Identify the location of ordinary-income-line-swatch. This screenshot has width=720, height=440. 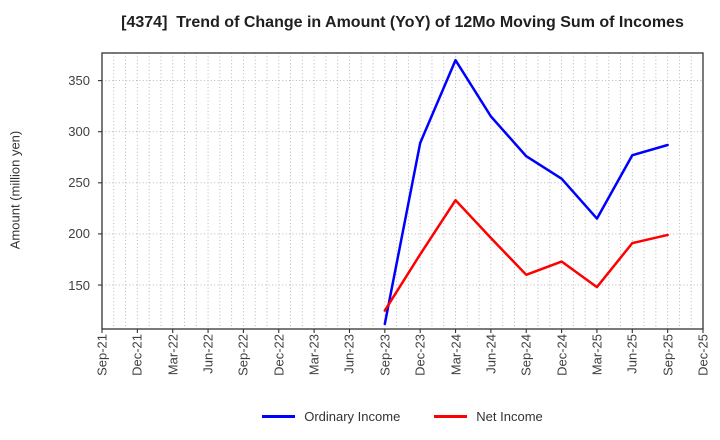
(279, 416).